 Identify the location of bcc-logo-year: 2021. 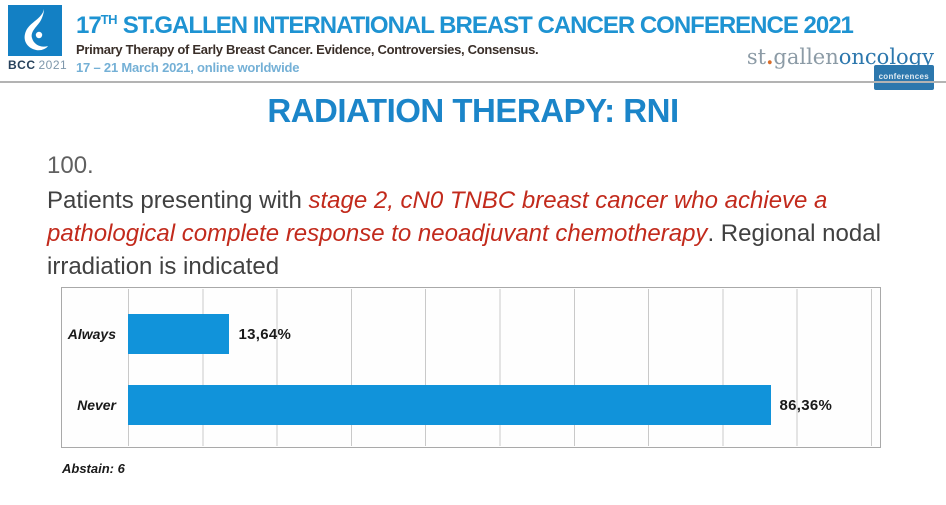
(53, 65).